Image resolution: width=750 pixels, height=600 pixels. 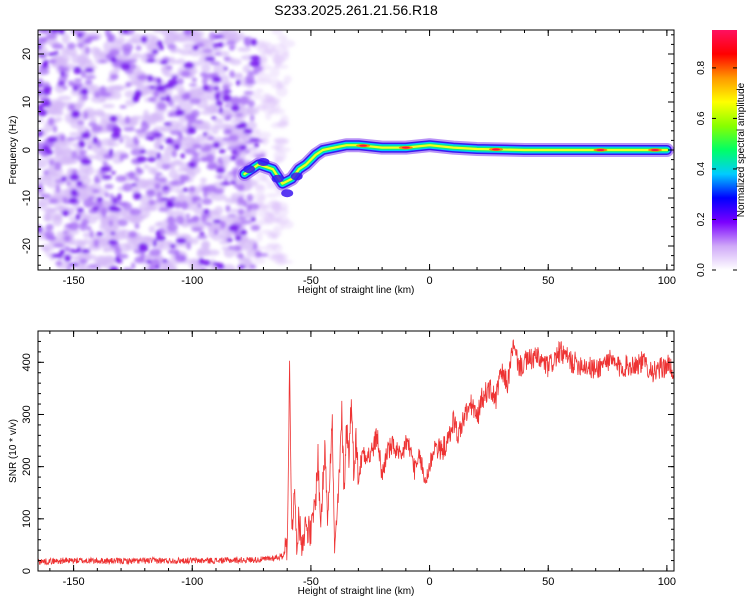 What do you see at coordinates (192, 281) in the screenshot?
I see `x-tick-label: -100` at bounding box center [192, 281].